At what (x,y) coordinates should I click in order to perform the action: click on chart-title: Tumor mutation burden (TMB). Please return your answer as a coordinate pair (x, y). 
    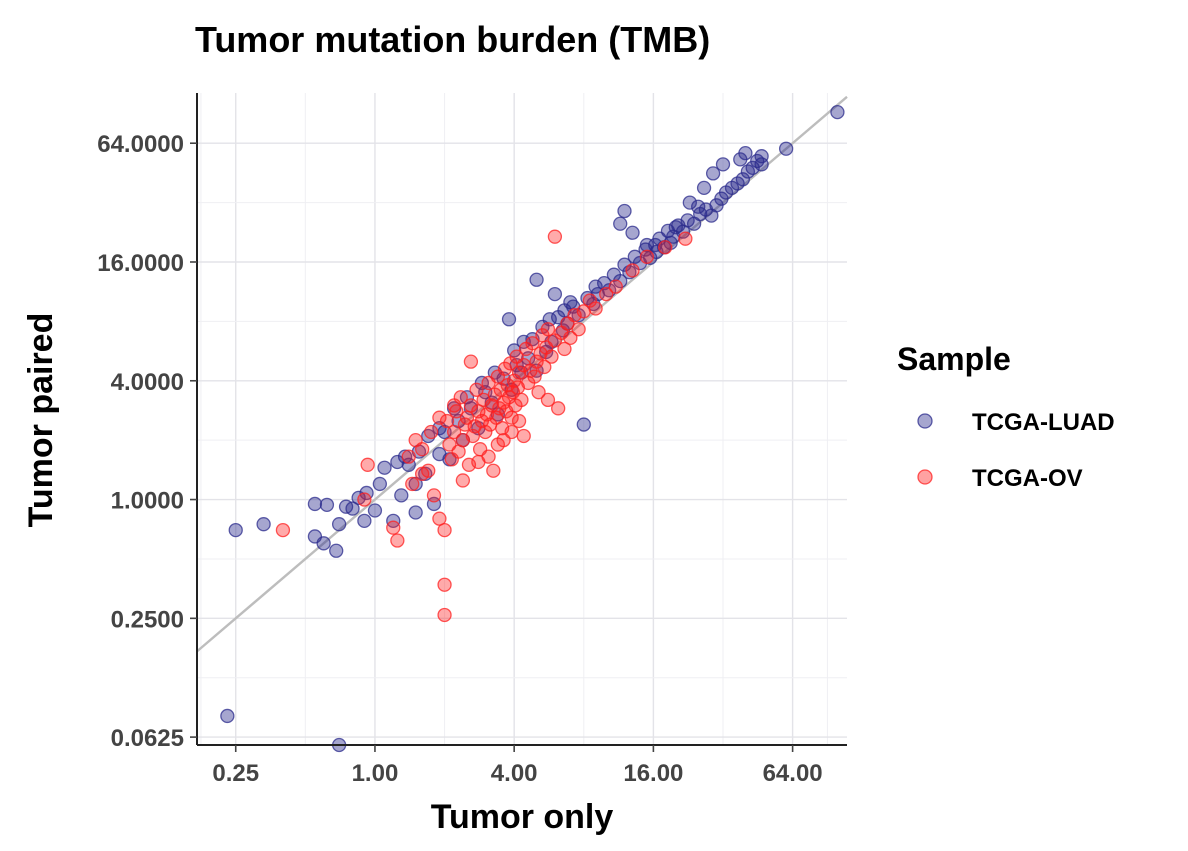
    Looking at the image, I should click on (452, 39).